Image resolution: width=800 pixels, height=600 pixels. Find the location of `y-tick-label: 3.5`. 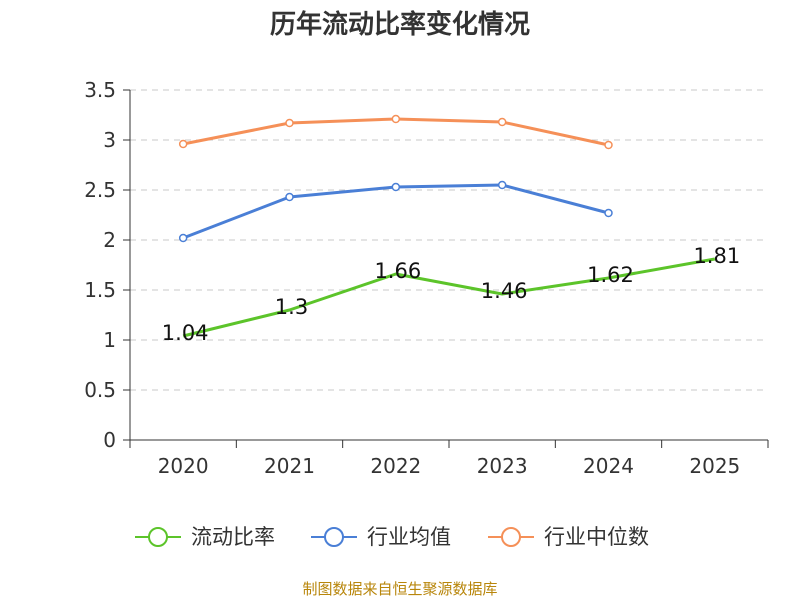

y-tick-label: 3.5 is located at coordinates (100, 90).